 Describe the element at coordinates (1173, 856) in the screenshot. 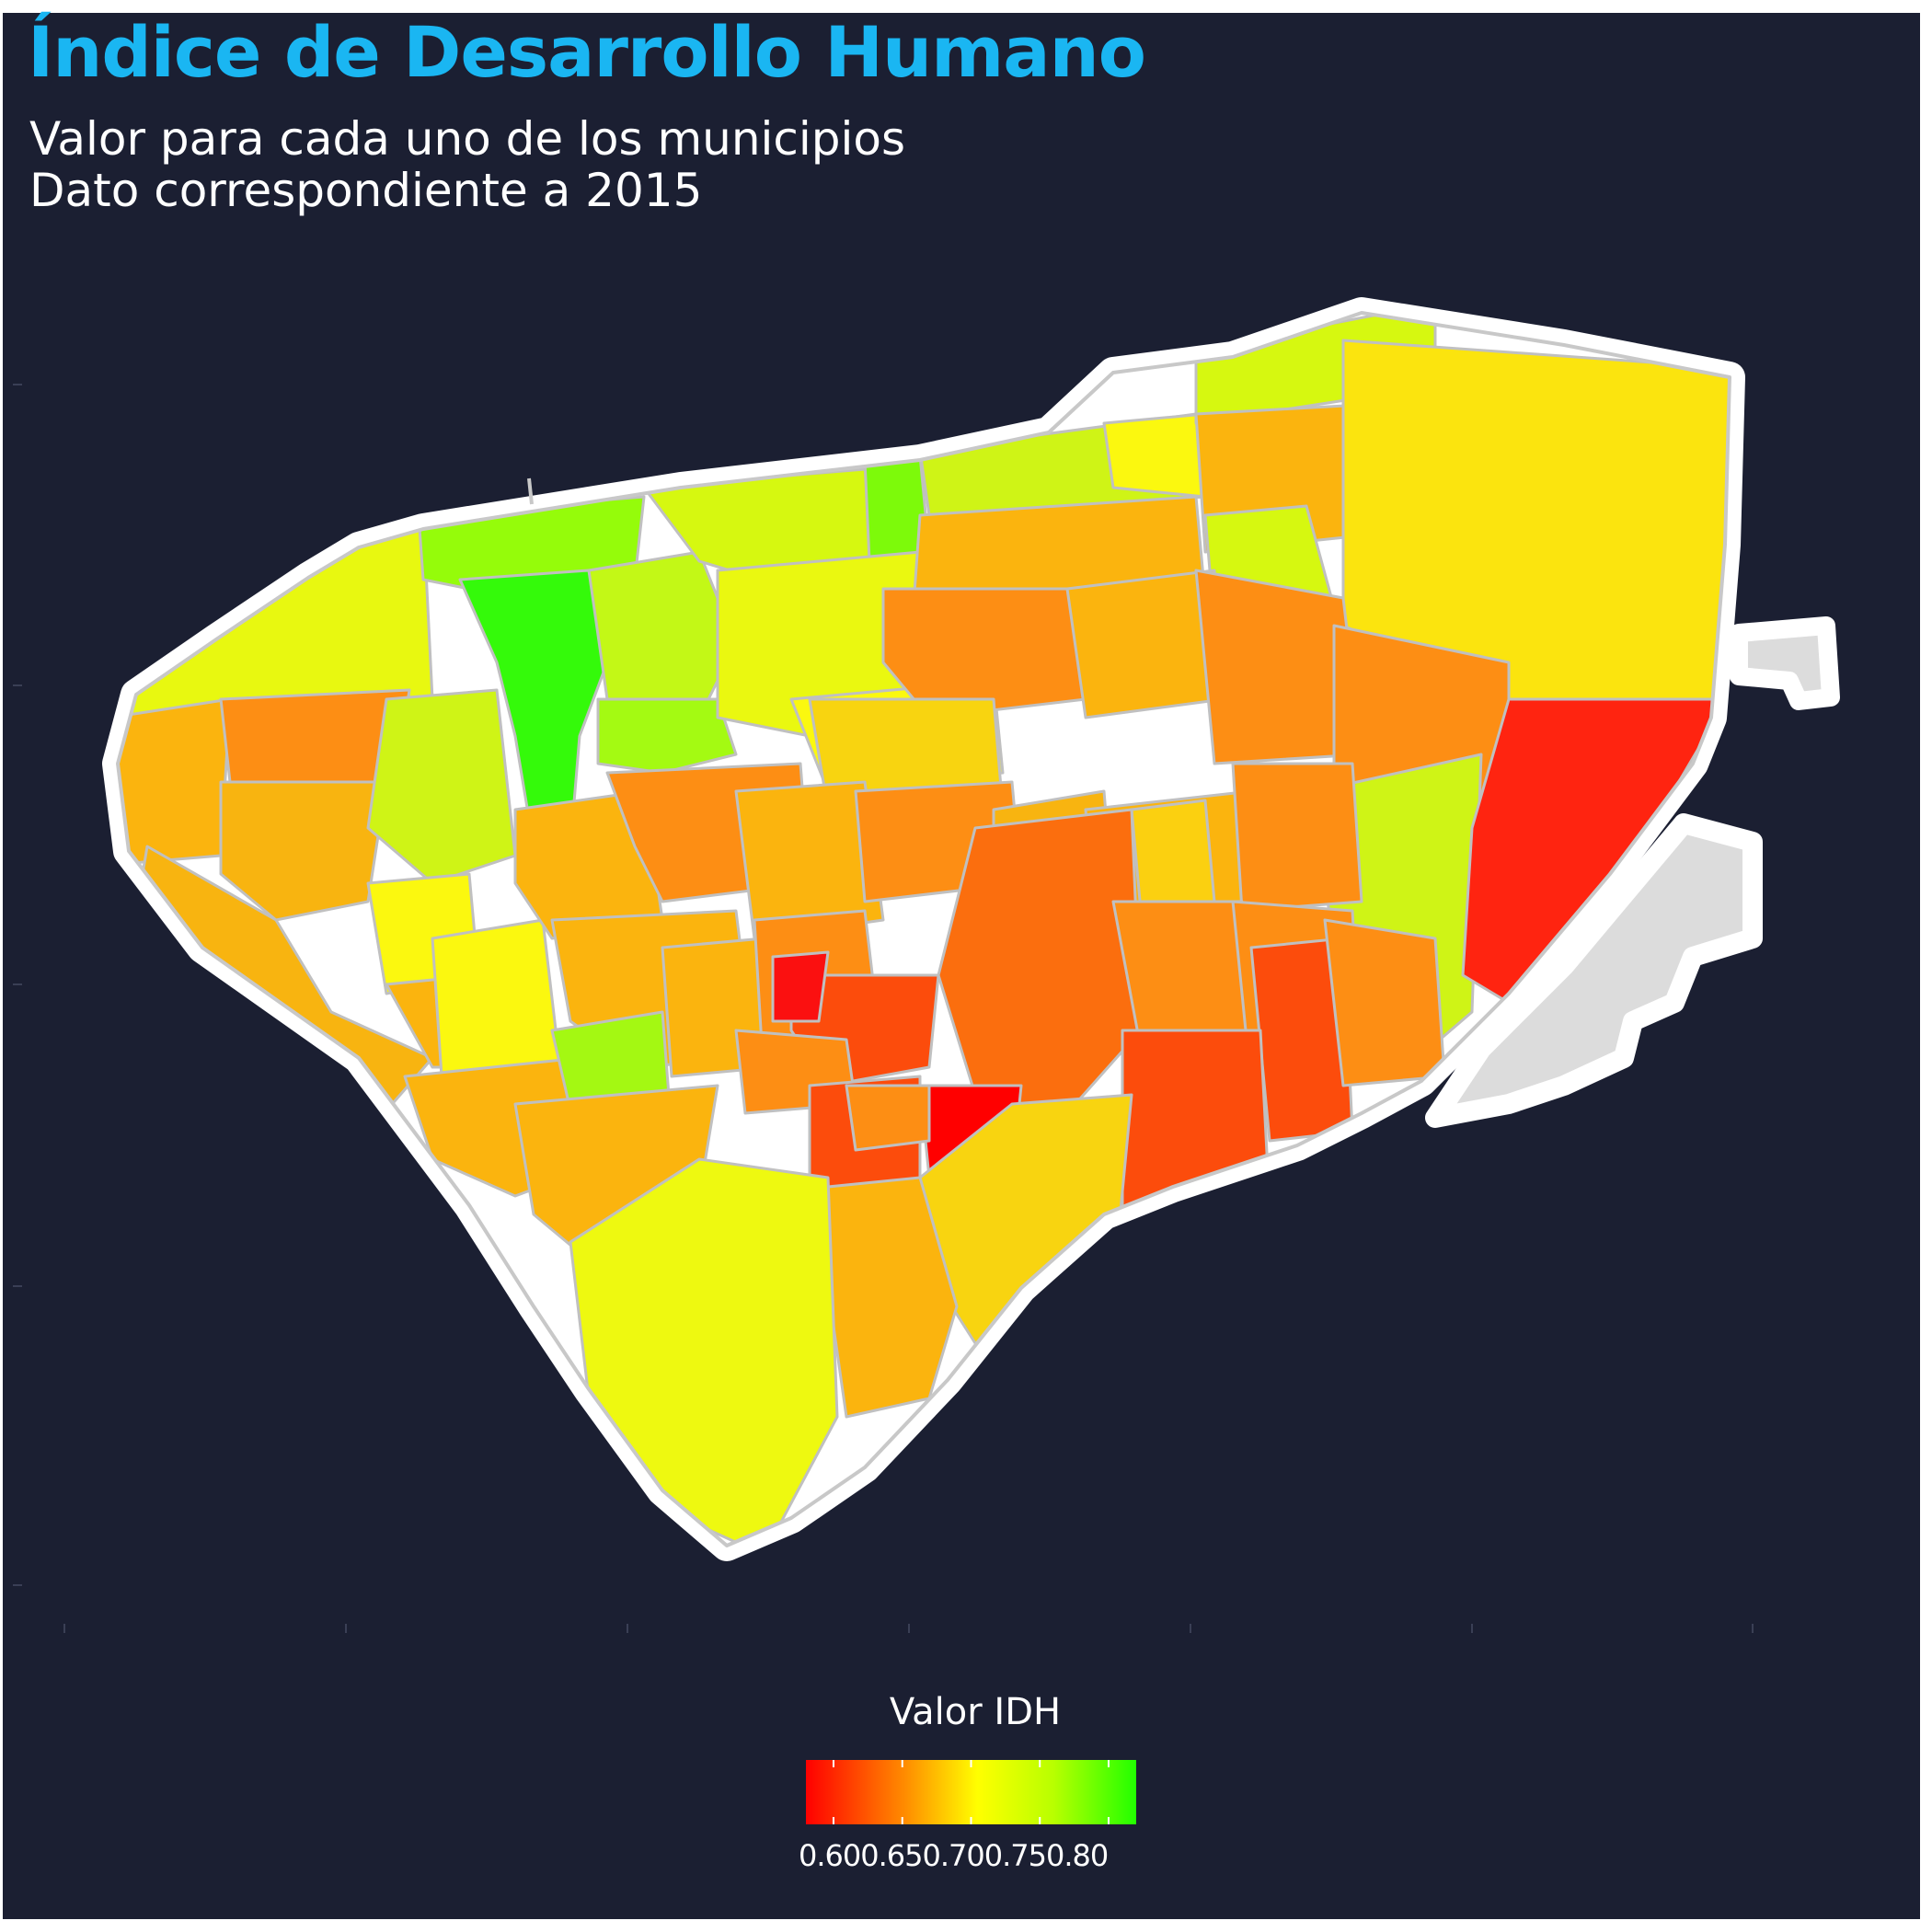

I see `region-c-yellow-orange` at that location.